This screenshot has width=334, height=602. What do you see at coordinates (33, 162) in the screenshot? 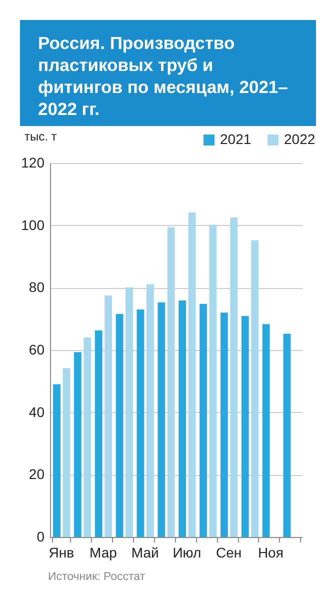
I see `y-tick-label: 120` at bounding box center [33, 162].